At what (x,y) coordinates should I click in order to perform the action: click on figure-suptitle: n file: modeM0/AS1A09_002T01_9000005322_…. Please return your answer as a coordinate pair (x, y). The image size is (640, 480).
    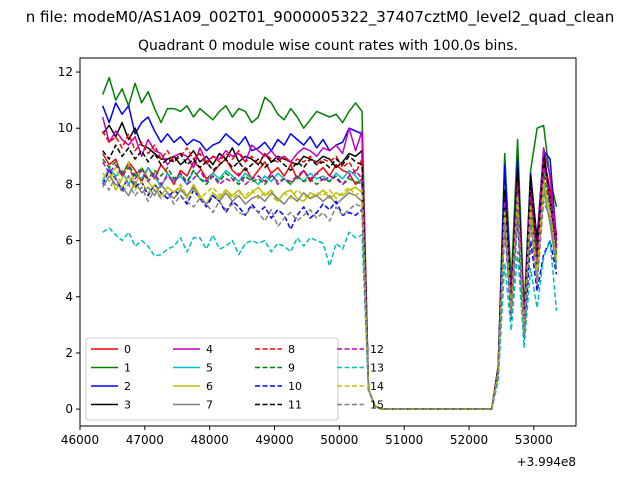
    Looking at the image, I should click on (320, 17).